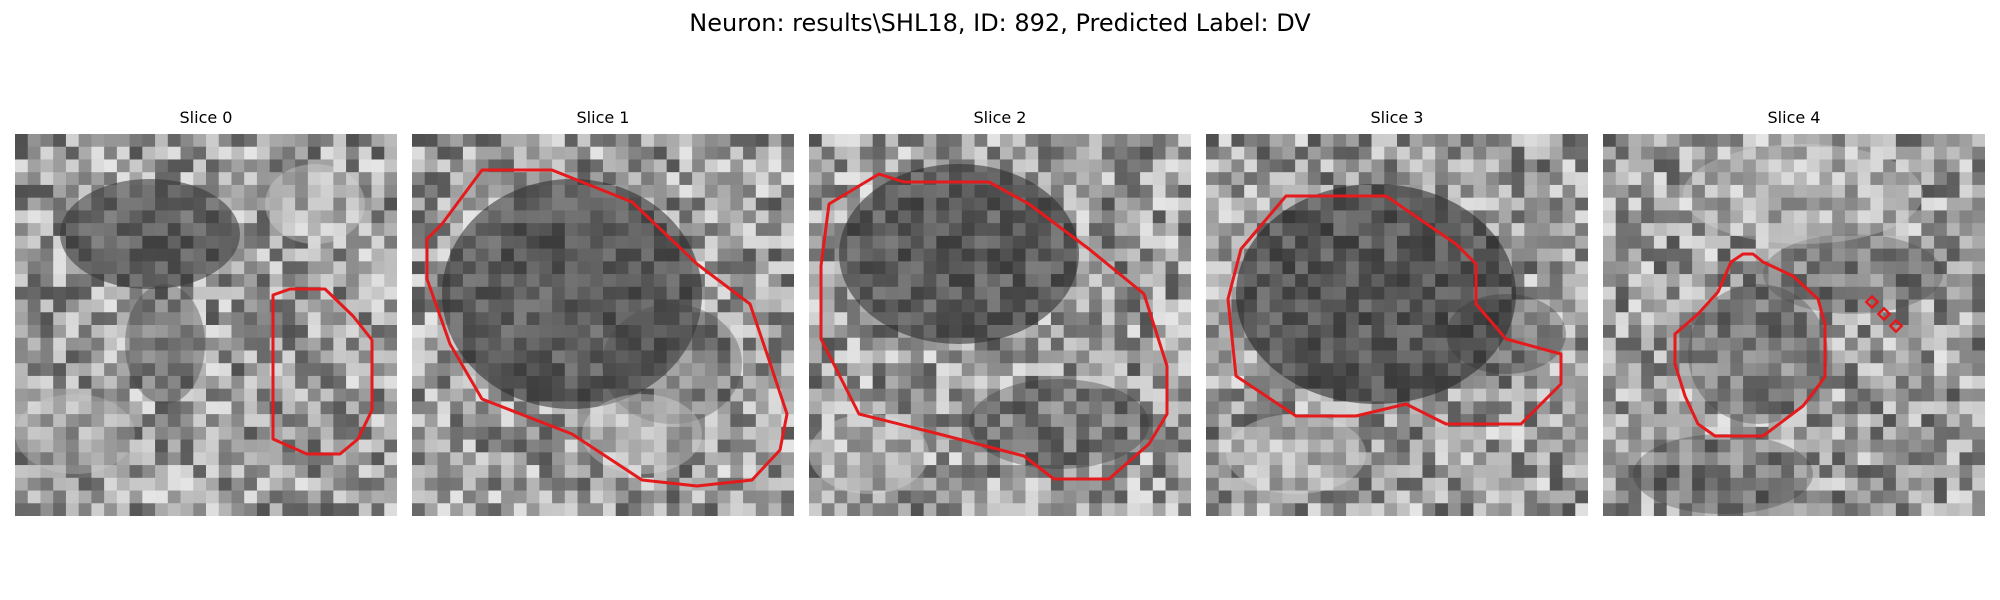  Describe the element at coordinates (206, 117) in the screenshot. I see `slice-title-0: Slice 0` at that location.